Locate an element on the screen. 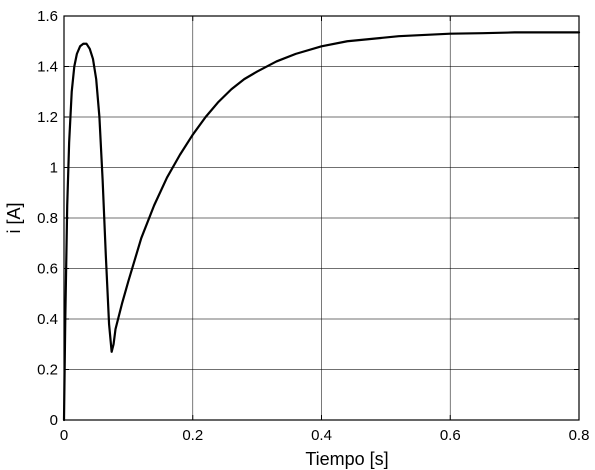 The image size is (595, 470). y-tick-label: 1.6 is located at coordinates (47, 16).